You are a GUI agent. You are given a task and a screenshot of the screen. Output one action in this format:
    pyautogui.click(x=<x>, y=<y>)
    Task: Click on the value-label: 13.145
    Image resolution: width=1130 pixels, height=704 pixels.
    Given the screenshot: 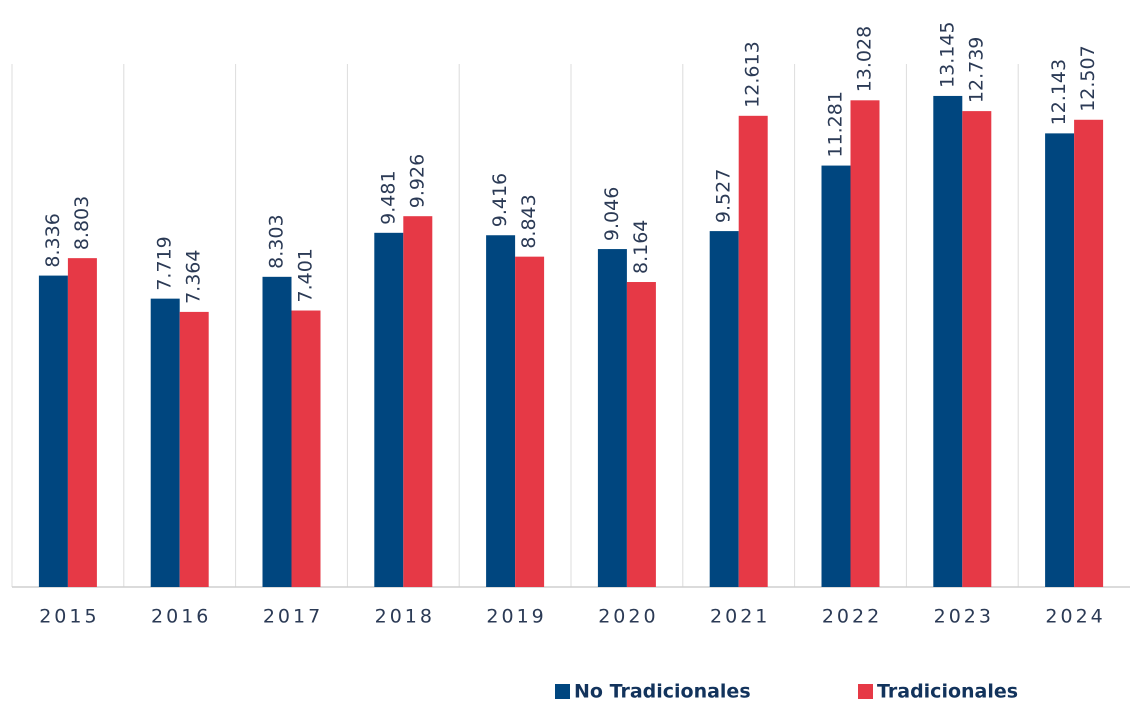 What is the action you would take?
    pyautogui.click(x=947, y=54)
    